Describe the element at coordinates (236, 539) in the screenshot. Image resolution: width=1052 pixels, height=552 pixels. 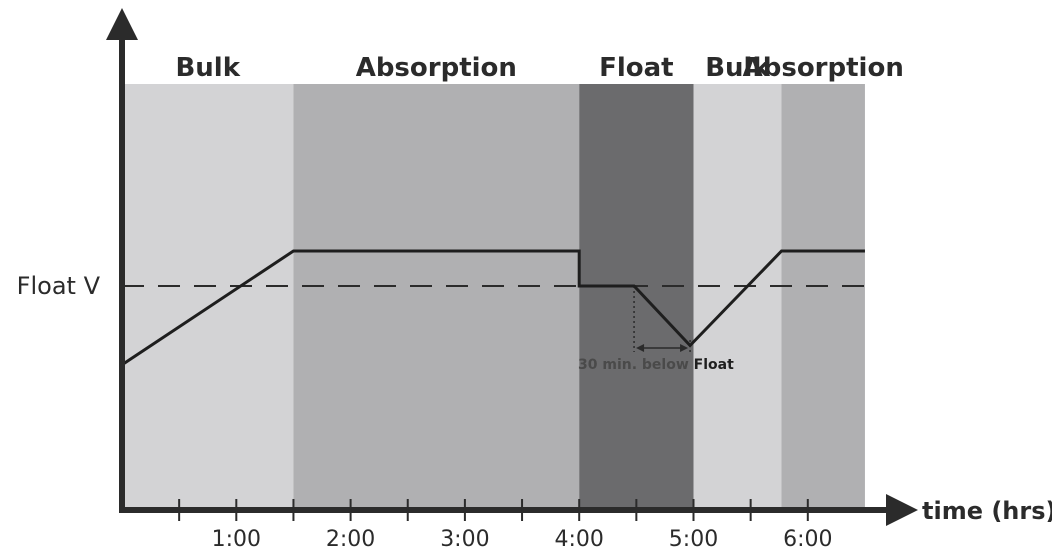
I see `x-tick-label-1: 1:00` at that location.